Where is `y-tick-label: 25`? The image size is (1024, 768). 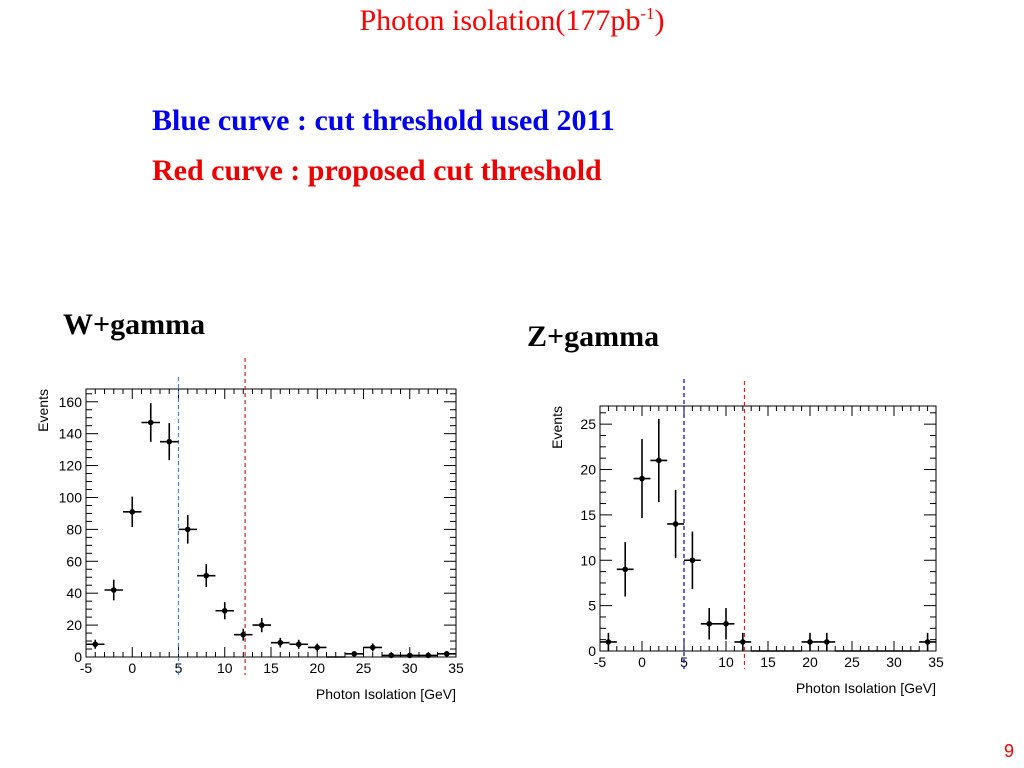
y-tick-label: 25 is located at coordinates (588, 424).